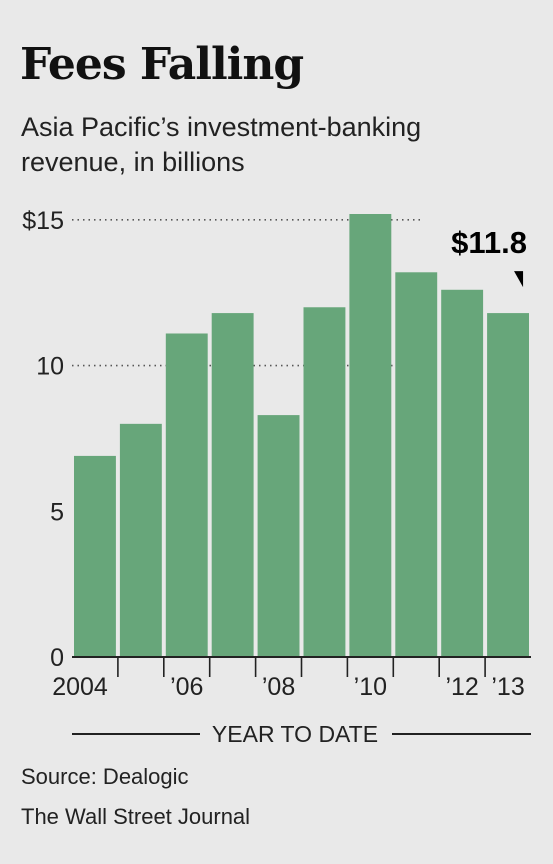  What do you see at coordinates (324, 482) in the screenshot?
I see `bar-2009` at bounding box center [324, 482].